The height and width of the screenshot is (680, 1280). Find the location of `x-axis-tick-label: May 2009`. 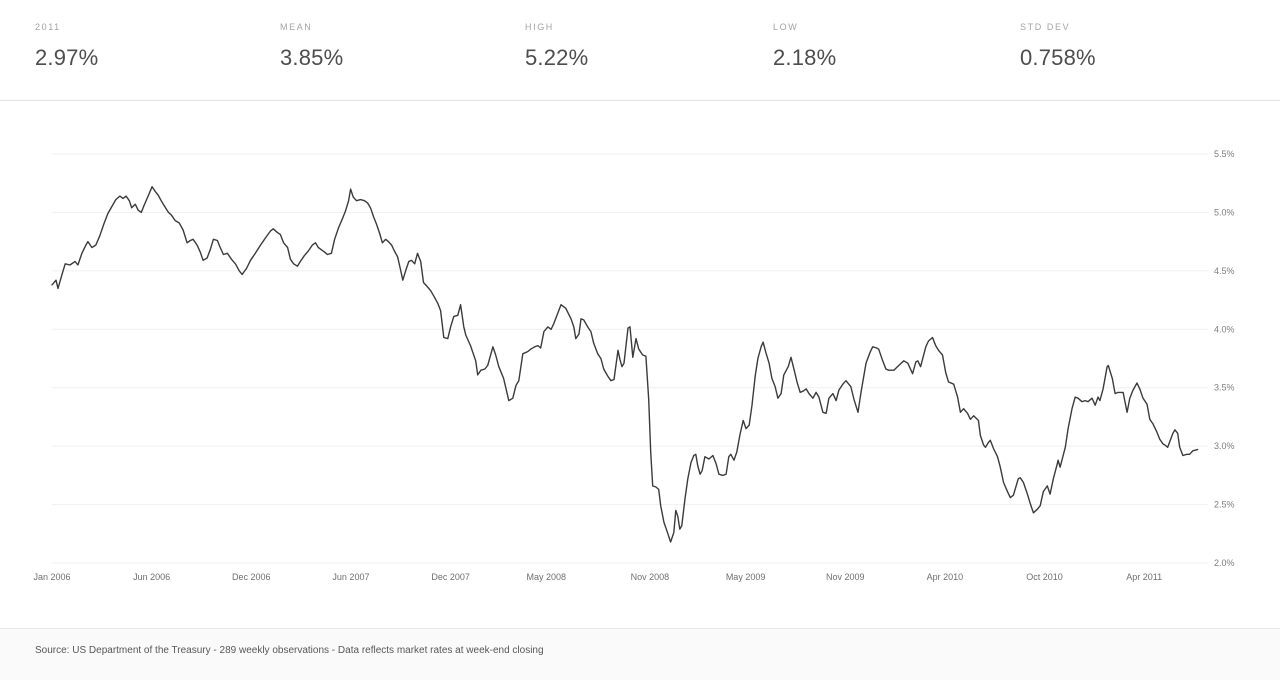

x-axis-tick-label: May 2009 is located at coordinates (746, 577).